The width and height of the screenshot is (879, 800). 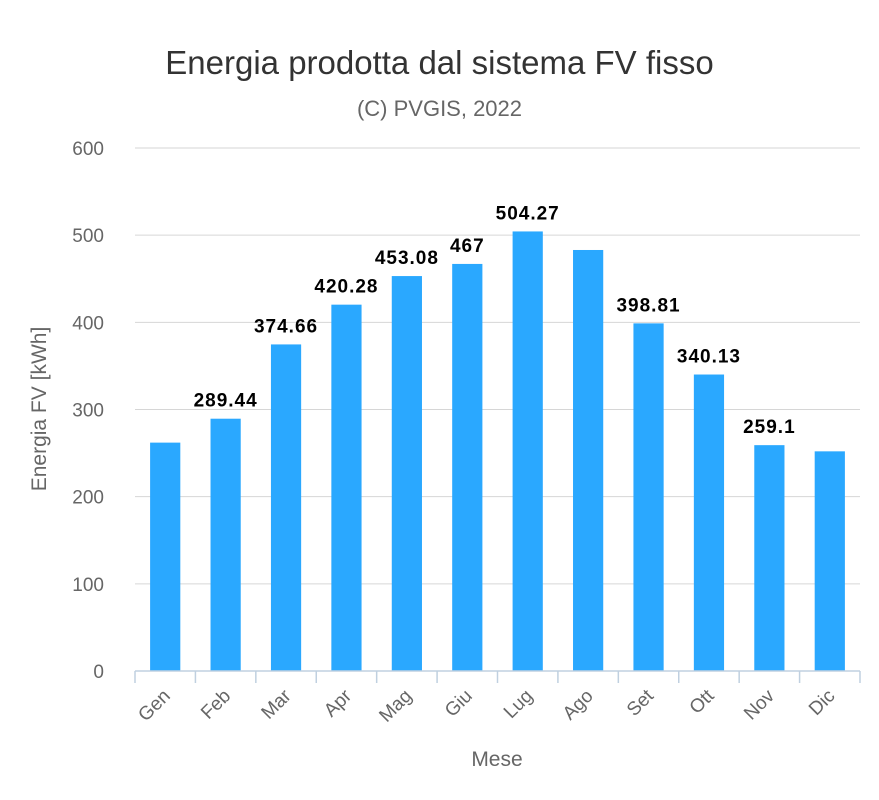 I want to click on x-tick-label: Apr, so click(x=338, y=703).